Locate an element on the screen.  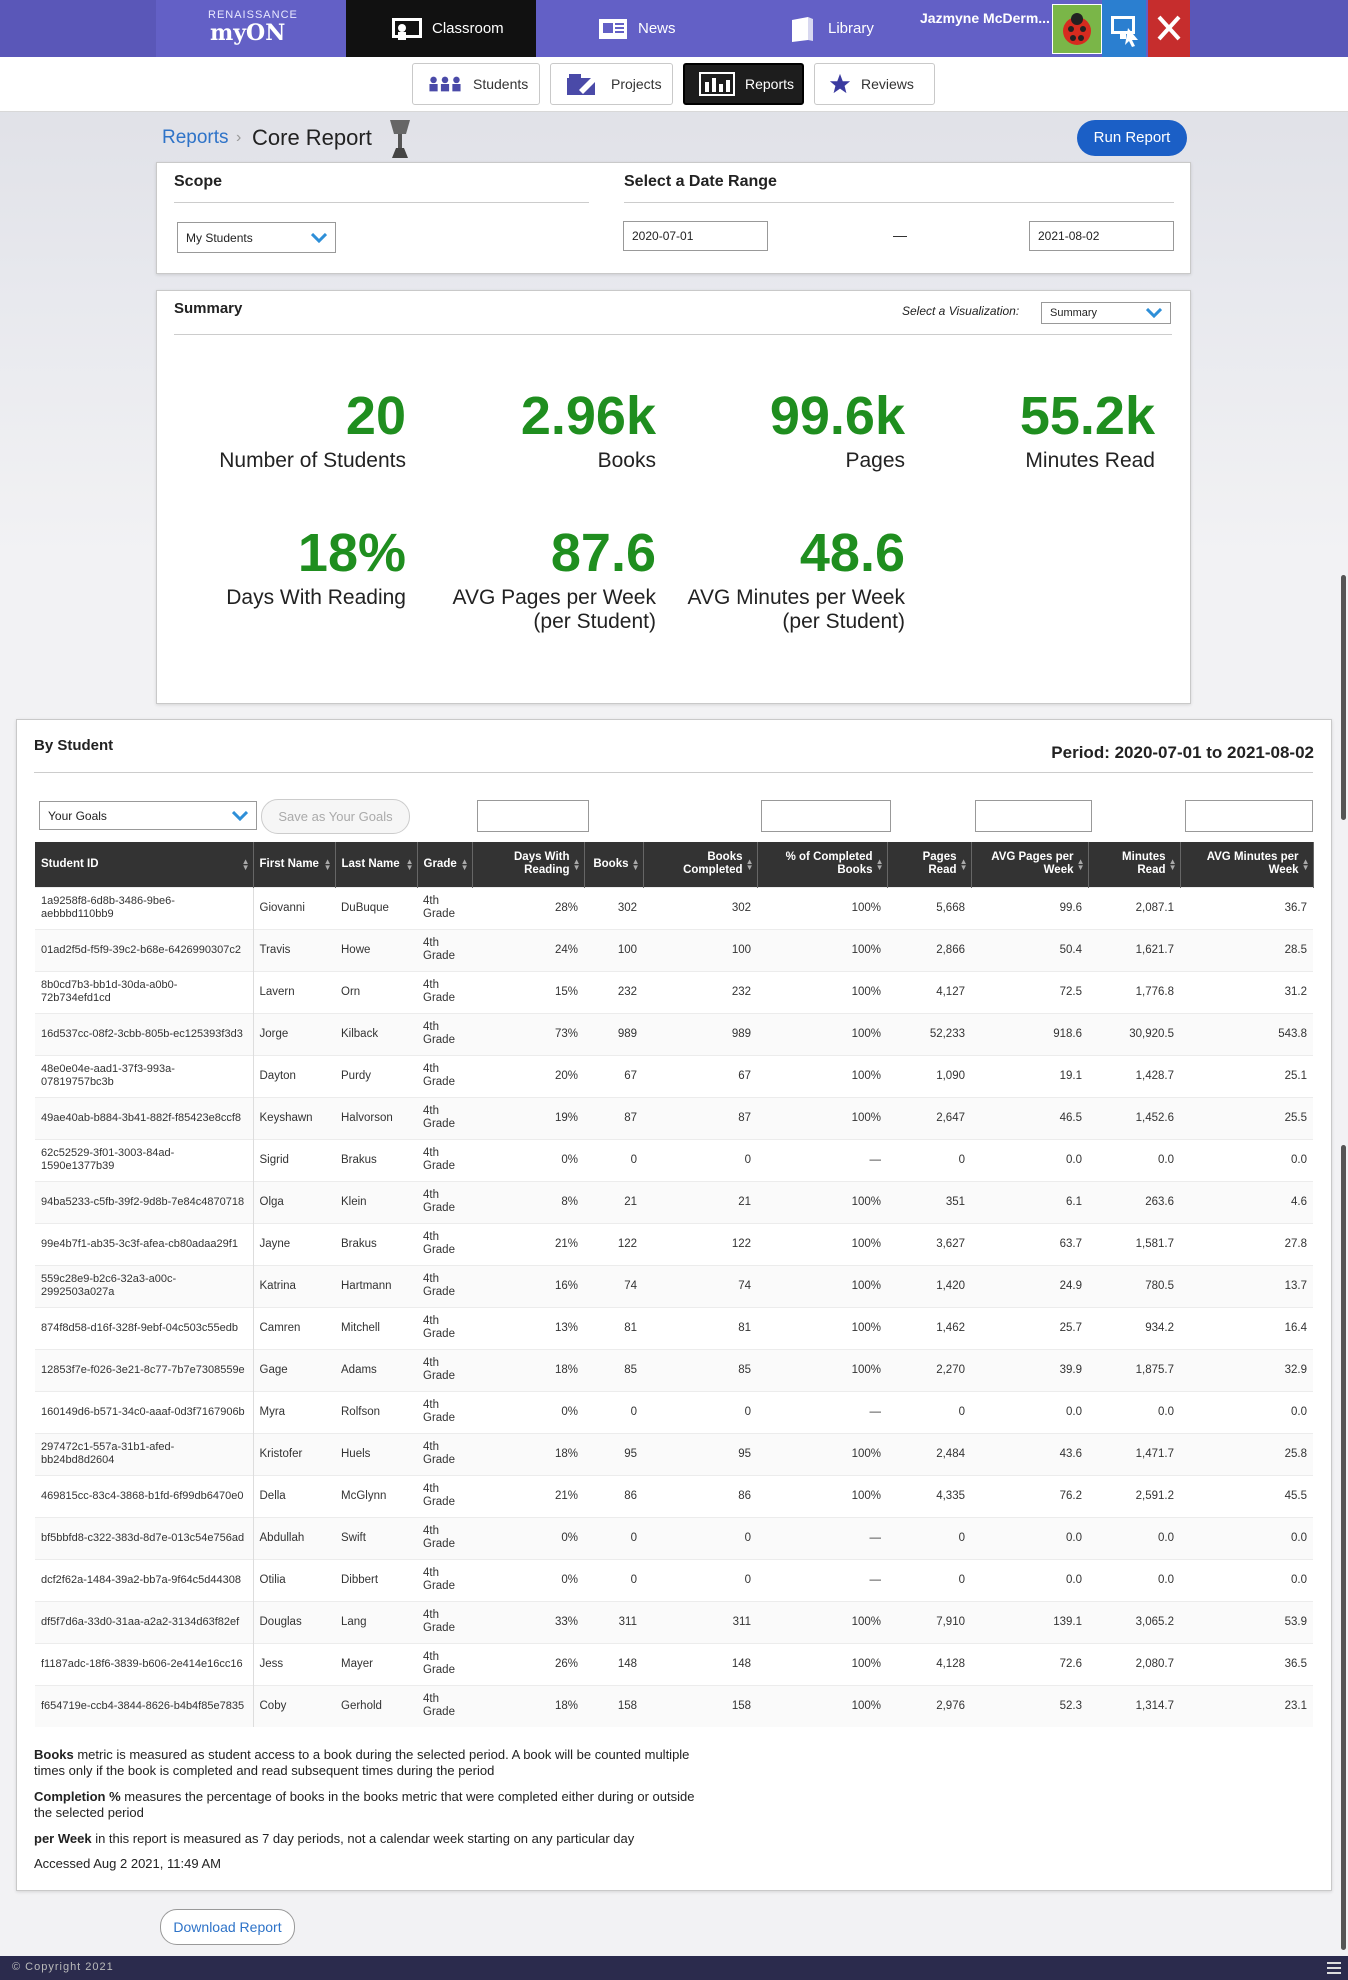
cell-minutes-read: 2,087.1 is located at coordinates (1134, 907).